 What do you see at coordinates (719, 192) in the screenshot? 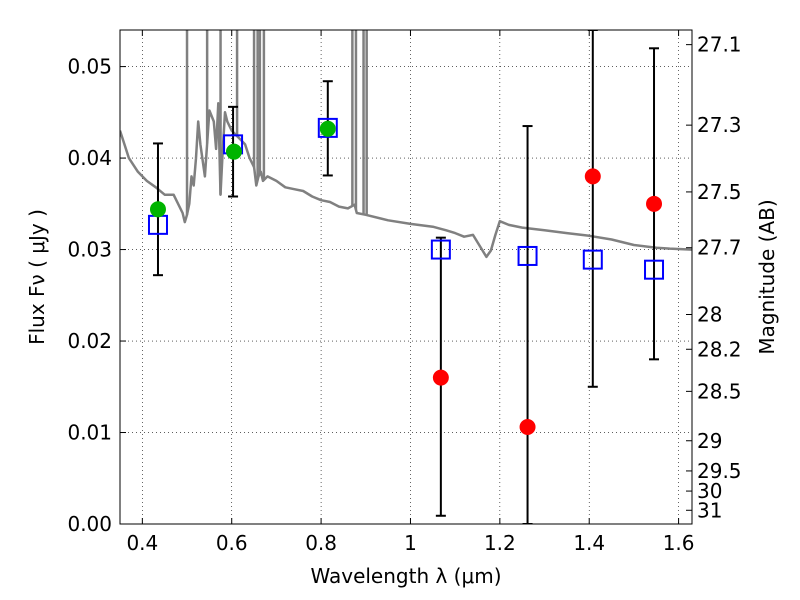
I see `right-tick-label: 27.5` at bounding box center [719, 192].